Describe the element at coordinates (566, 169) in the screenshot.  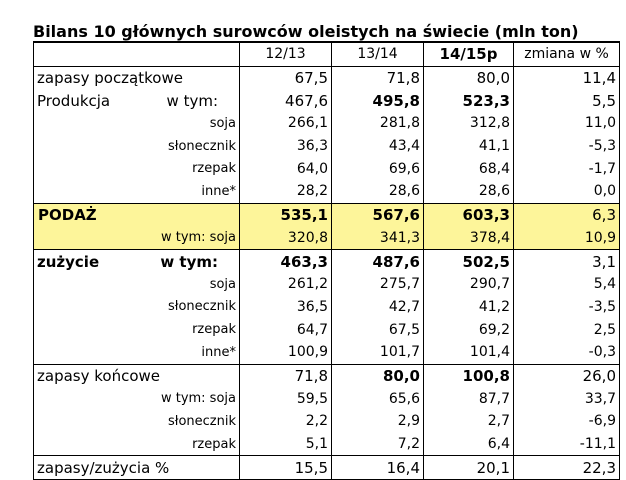
I see `row-value: -1,7` at that location.